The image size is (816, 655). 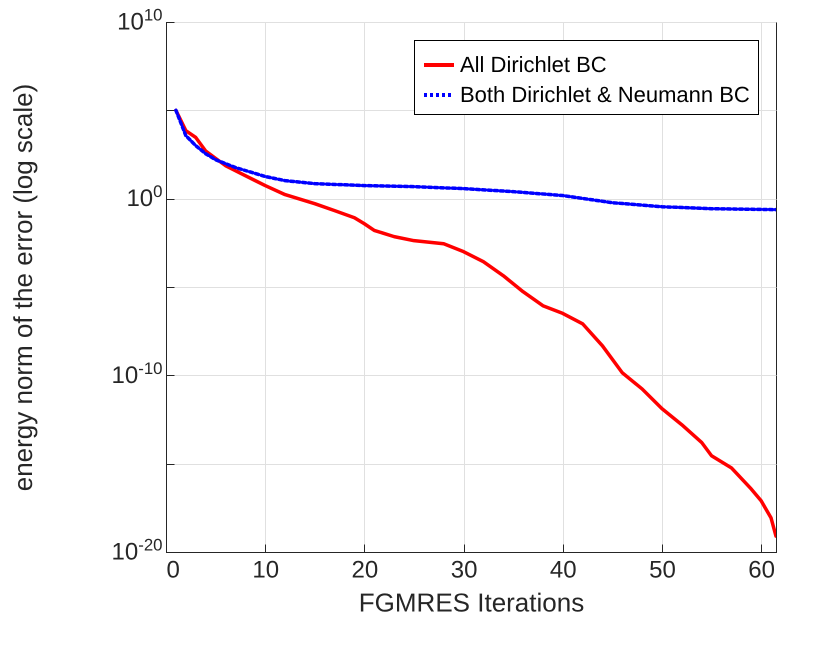 What do you see at coordinates (137, 373) in the screenshot?
I see `y-tick-label: 10$^{-10}$` at bounding box center [137, 373].